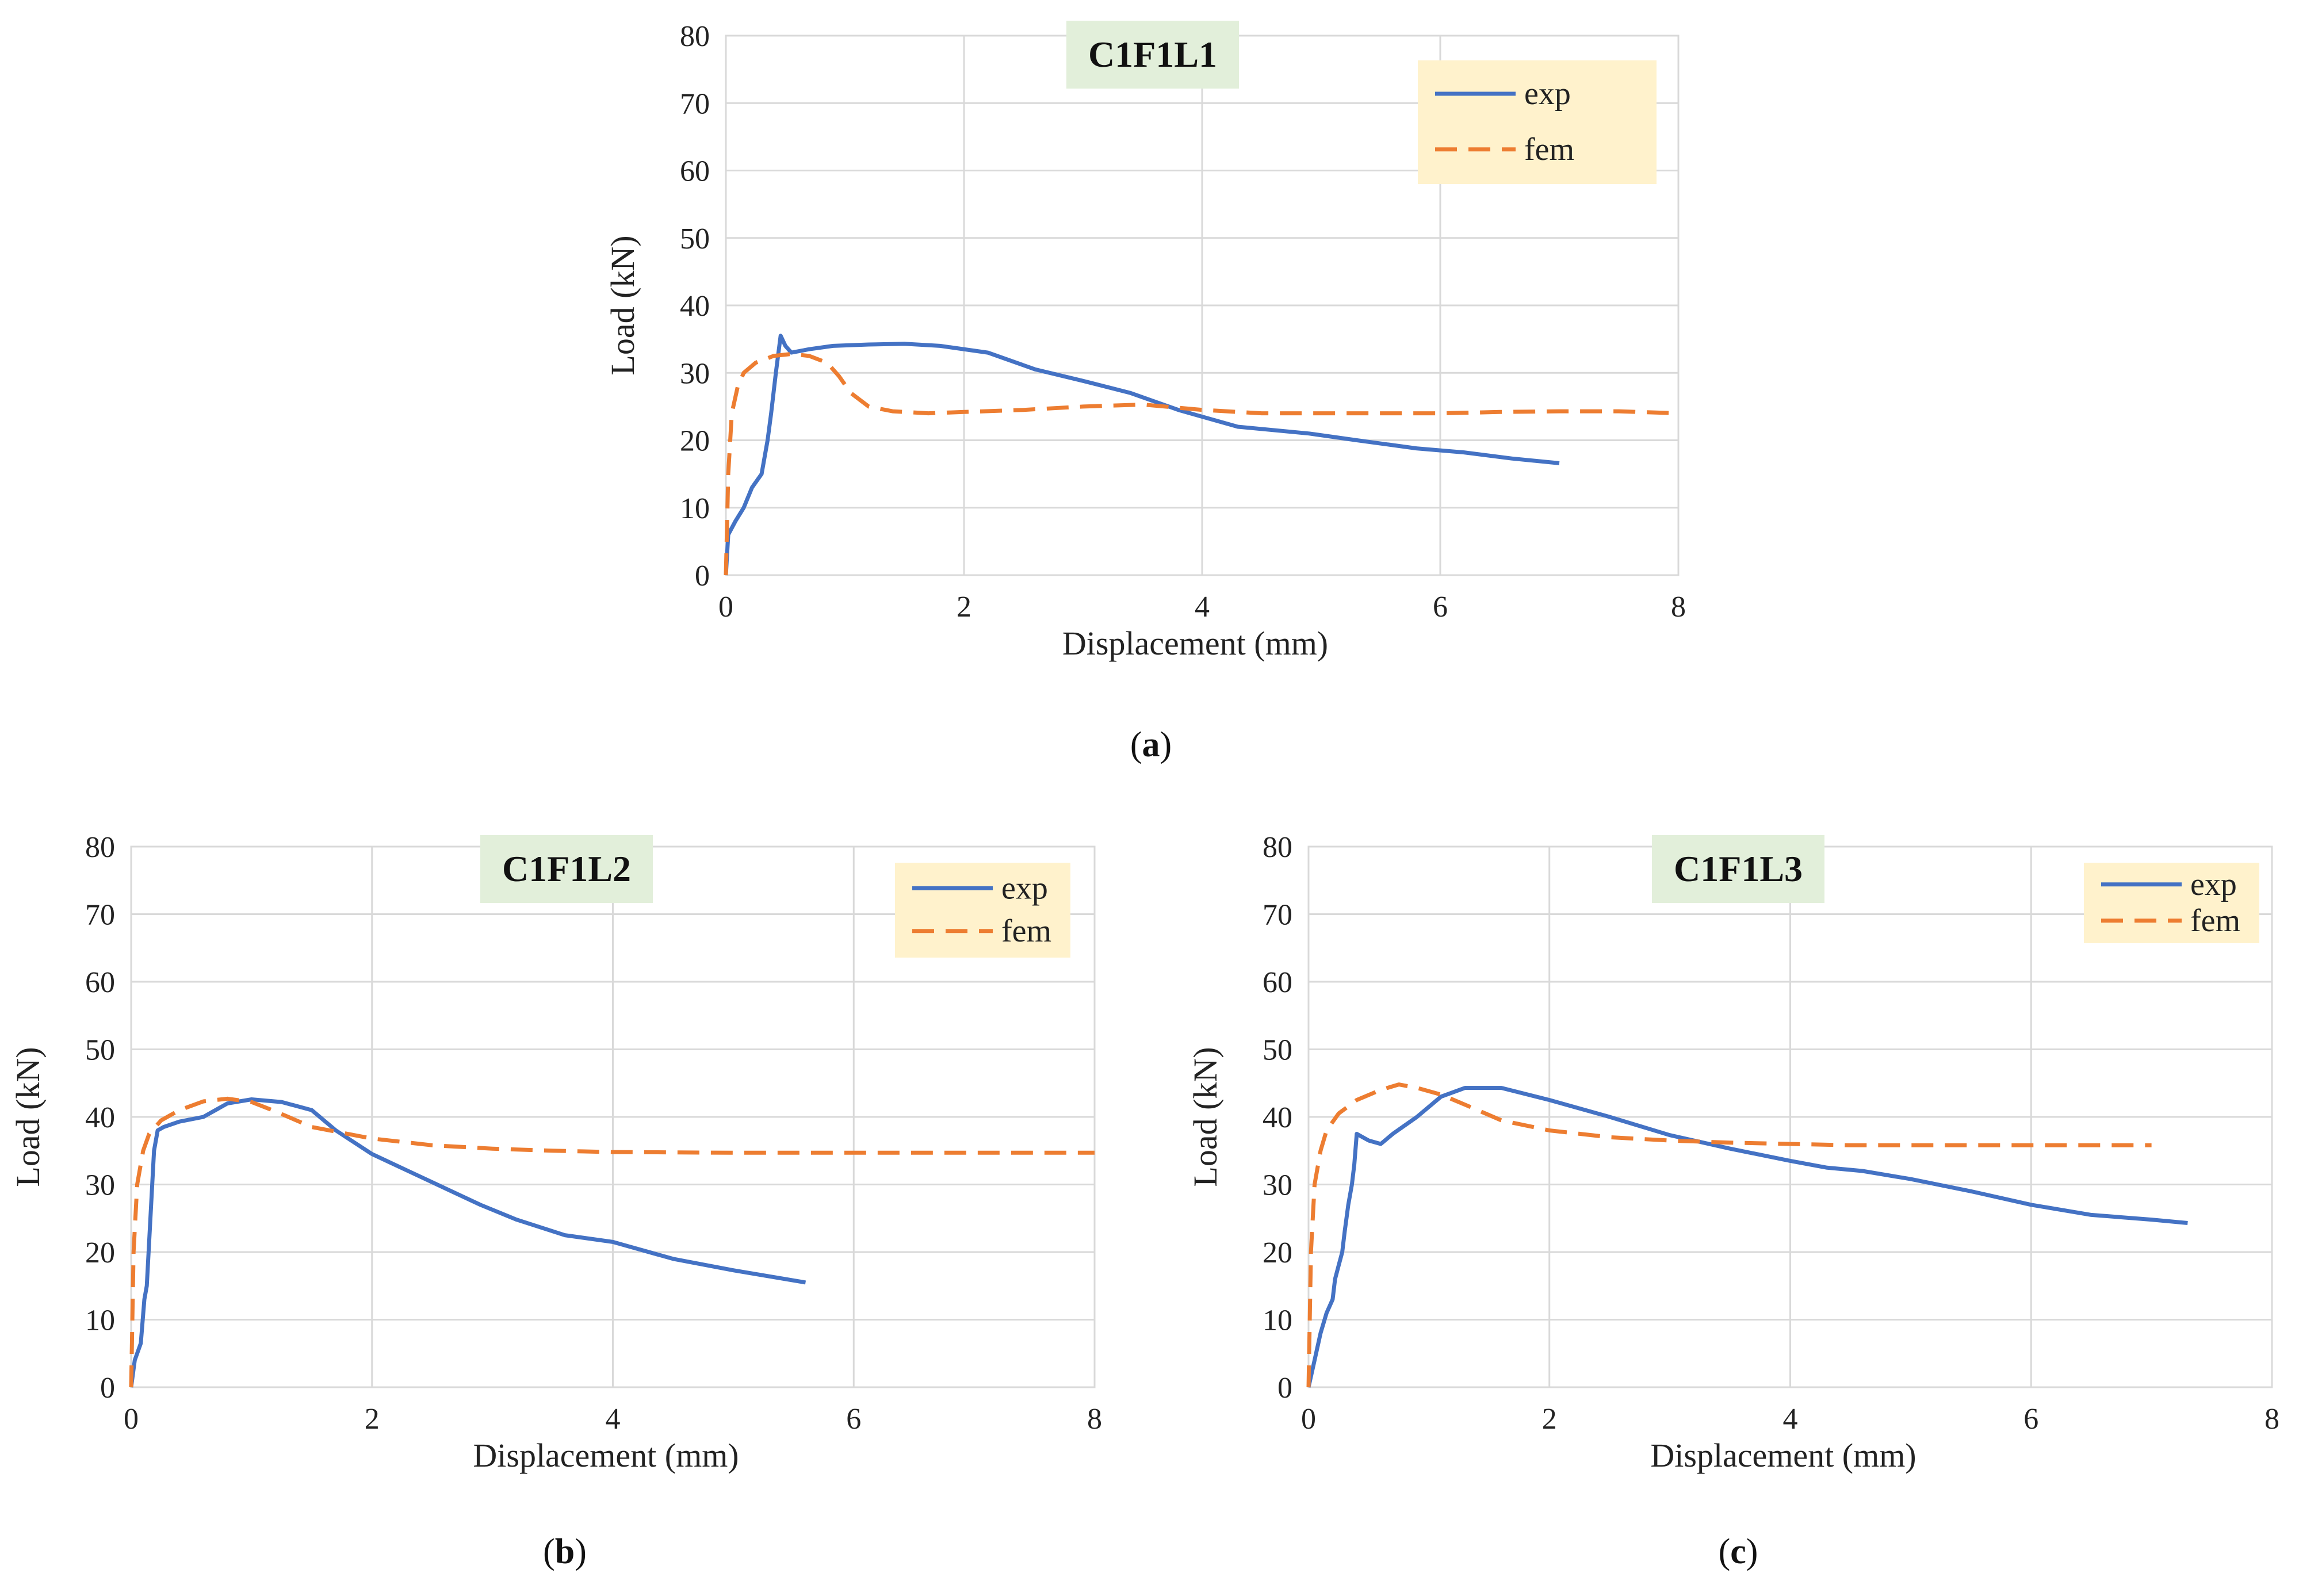 The width and height of the screenshot is (2299, 1596). I want to click on panel-caption: (c), so click(1738, 1551).